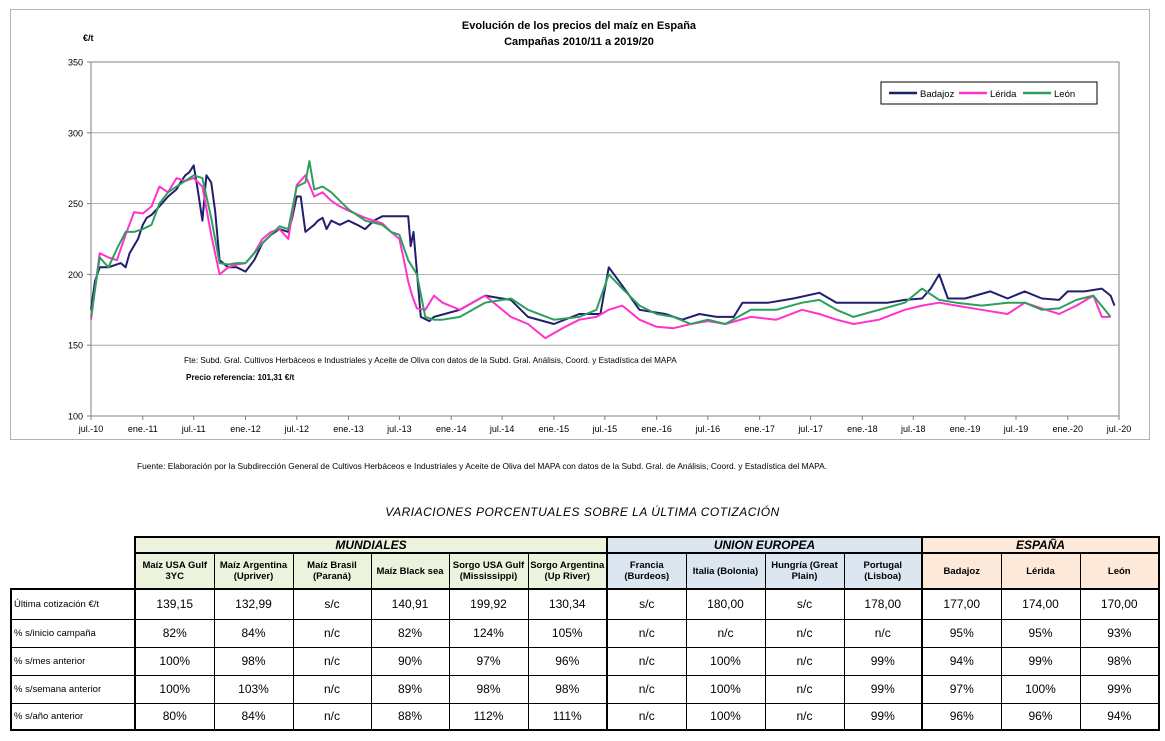 Image resolution: width=1165 pixels, height=741 pixels. What do you see at coordinates (75, 204) in the screenshot?
I see `y-tick-label: 250` at bounding box center [75, 204].